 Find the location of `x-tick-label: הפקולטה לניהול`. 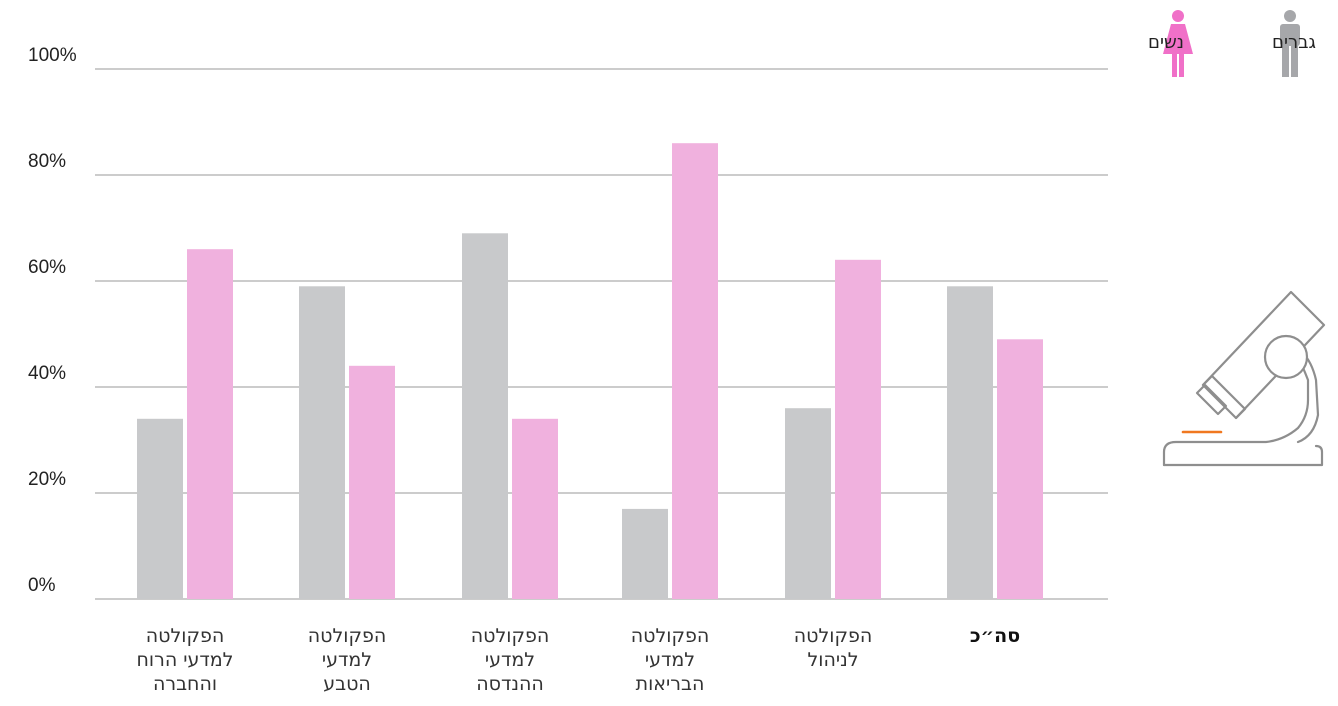

x-tick-label: הפקולטה לניהול is located at coordinates (833, 648).